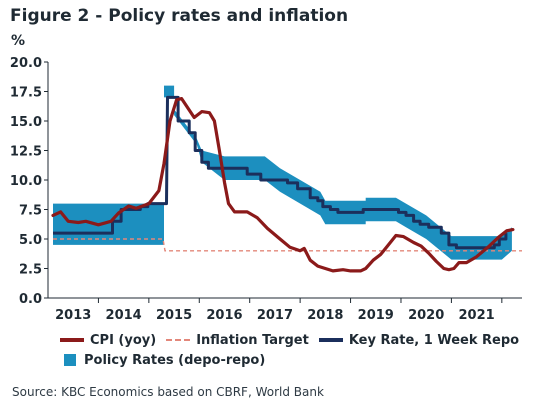  Describe the element at coordinates (477, 315) in the screenshot. I see `x-tick-label: 2021` at that location.